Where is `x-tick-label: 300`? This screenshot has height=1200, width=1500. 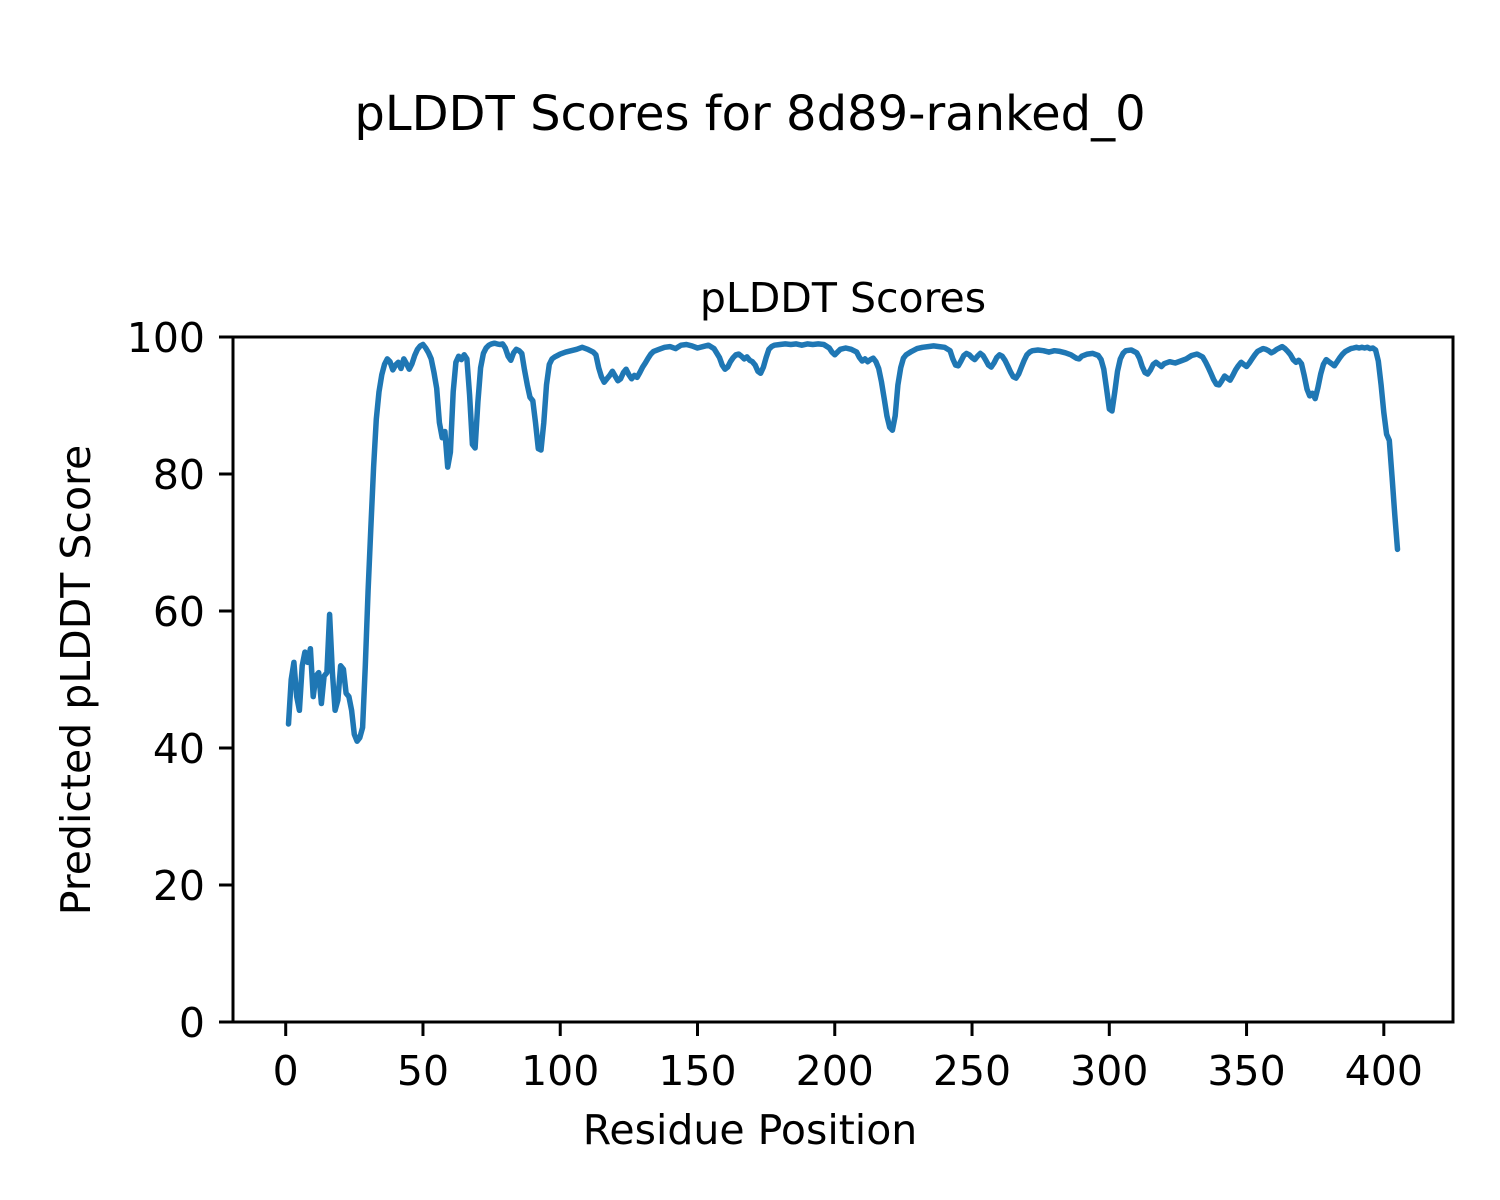 x-tick-label: 300 is located at coordinates (1109, 1071).